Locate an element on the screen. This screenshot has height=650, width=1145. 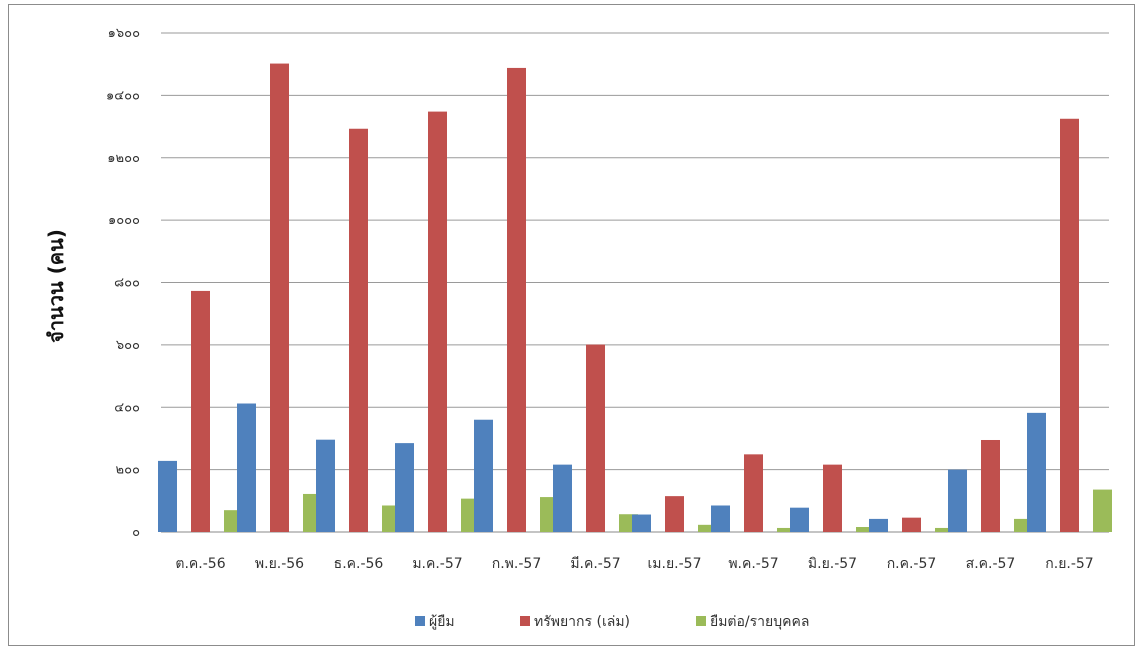
x-tick-label: มิ.ย.-57 is located at coordinates (832, 564).